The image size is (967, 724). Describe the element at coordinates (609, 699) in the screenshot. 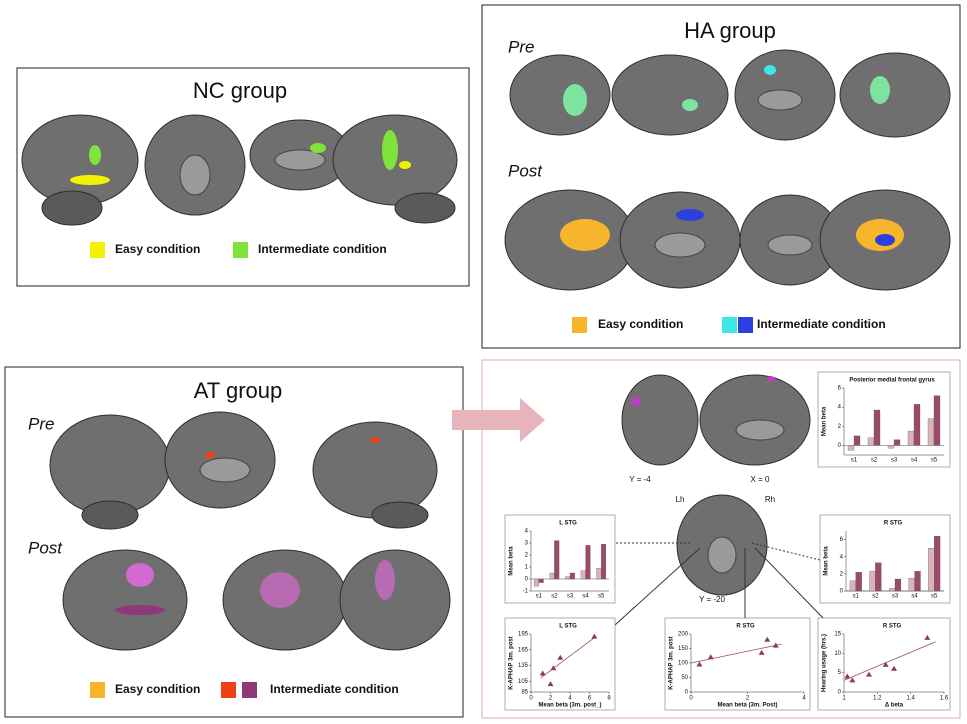

I see `x-tick-label: 8` at that location.